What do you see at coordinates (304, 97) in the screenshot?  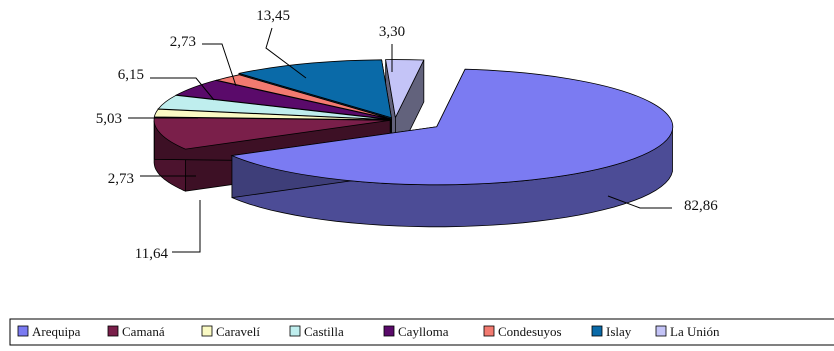 I see `pie-slice-condesuyos` at bounding box center [304, 97].